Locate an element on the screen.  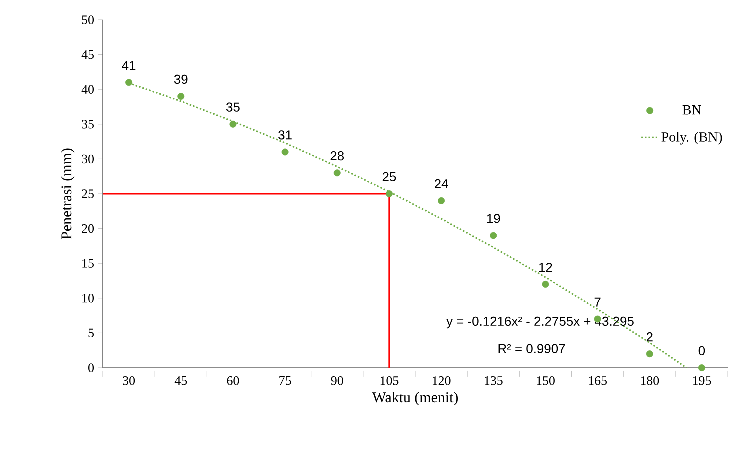
x-tick-label: 195 is located at coordinates (702, 381).